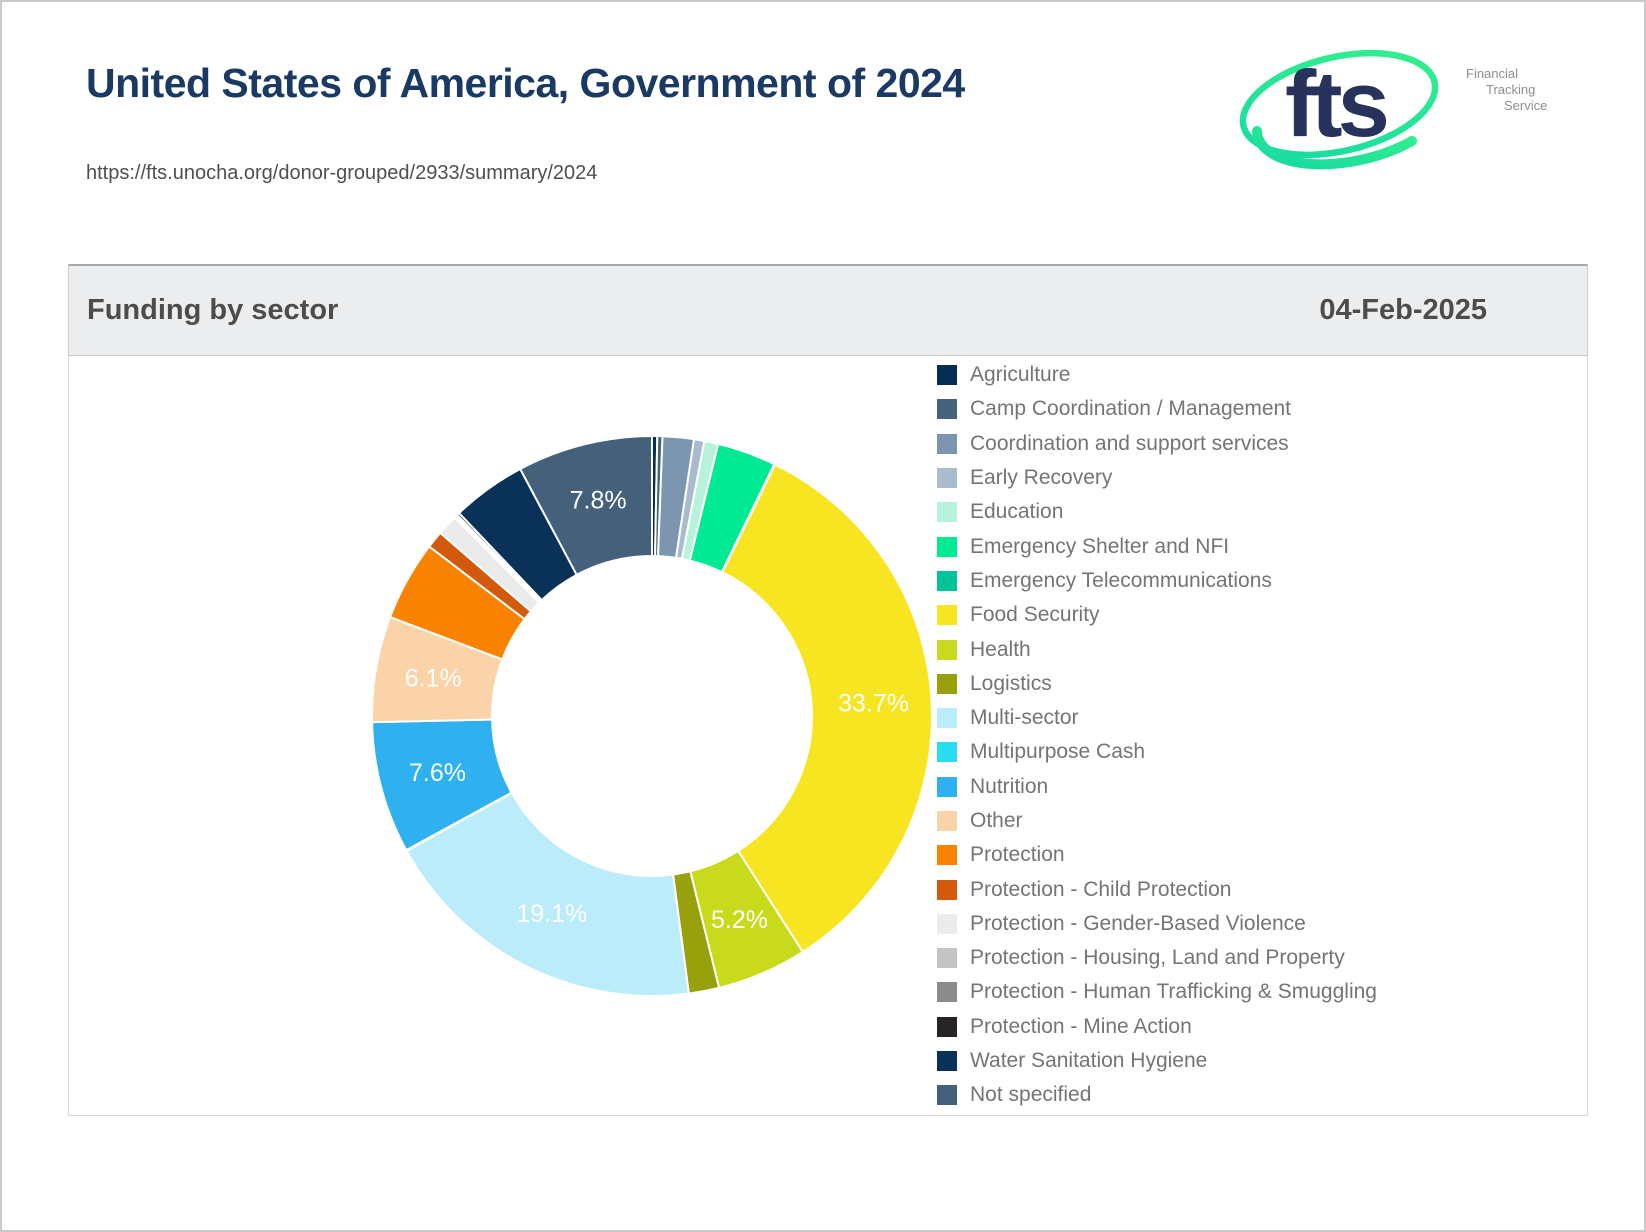  I want to click on legend-label: Water Sanitation Hygiene, so click(1089, 1061).